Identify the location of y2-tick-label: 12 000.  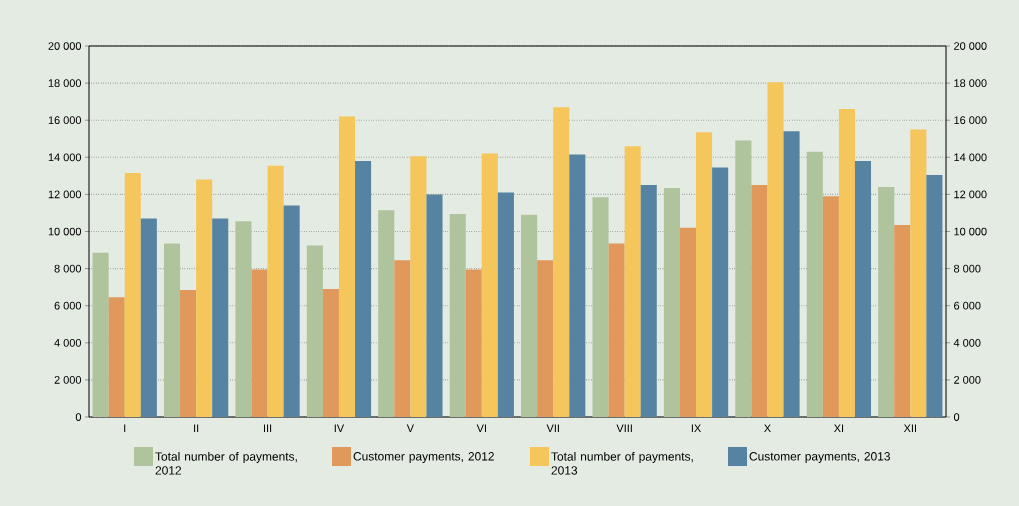
(65, 194).